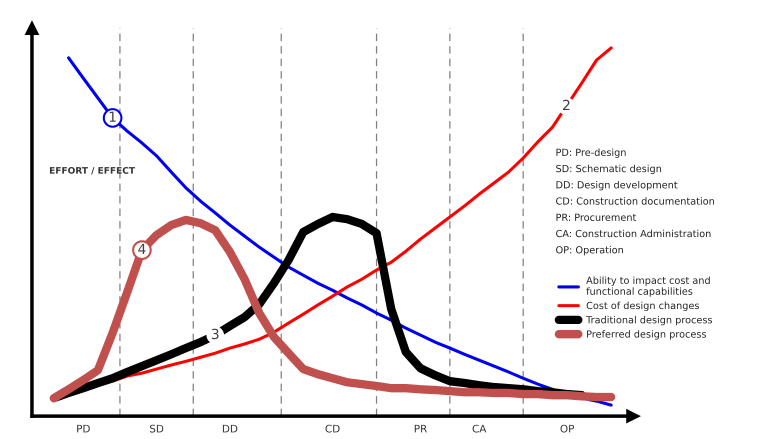 This screenshot has height=439, width=761. What do you see at coordinates (609, 169) in the screenshot?
I see `annotation: SD: Schematic design` at bounding box center [609, 169].